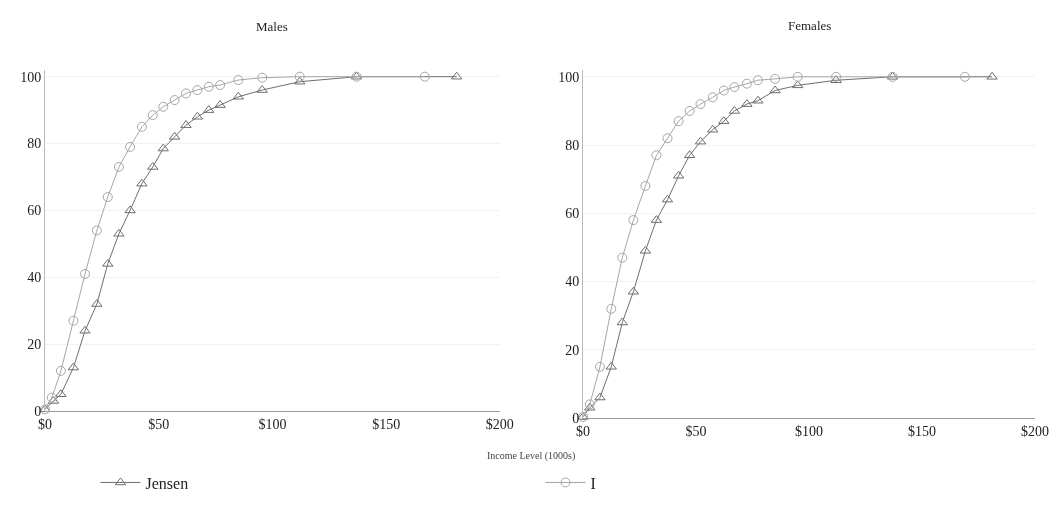 The width and height of the screenshot is (1056, 511). Describe the element at coordinates (272, 26) in the screenshot. I see `chart-title: Males` at that location.